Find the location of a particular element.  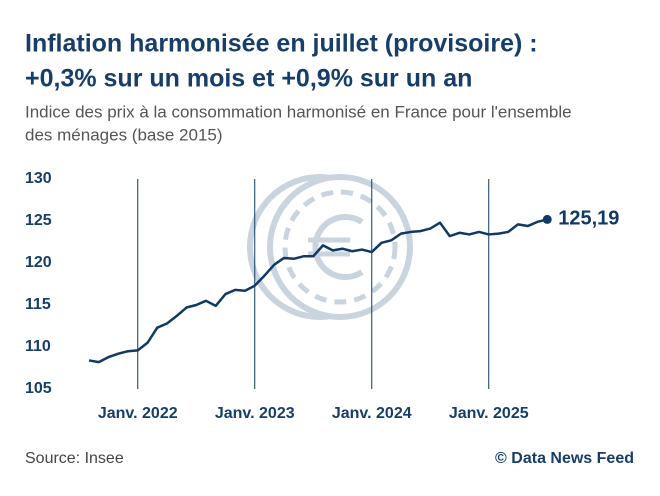

y-tick-label: 125 is located at coordinates (38, 220).